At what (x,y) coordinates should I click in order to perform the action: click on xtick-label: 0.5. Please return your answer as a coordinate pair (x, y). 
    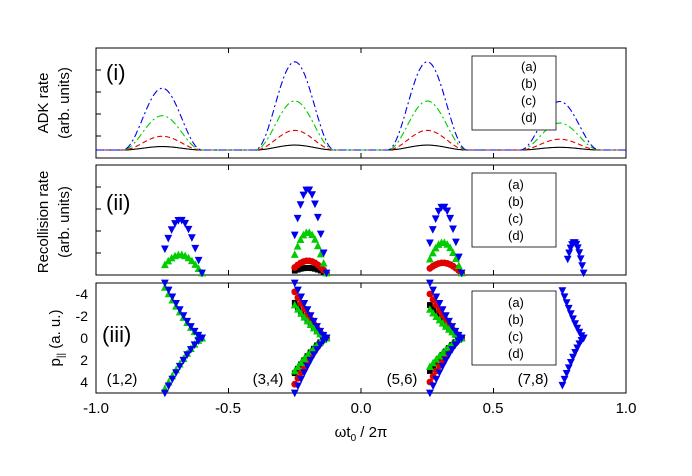
    Looking at the image, I should click on (493, 408).